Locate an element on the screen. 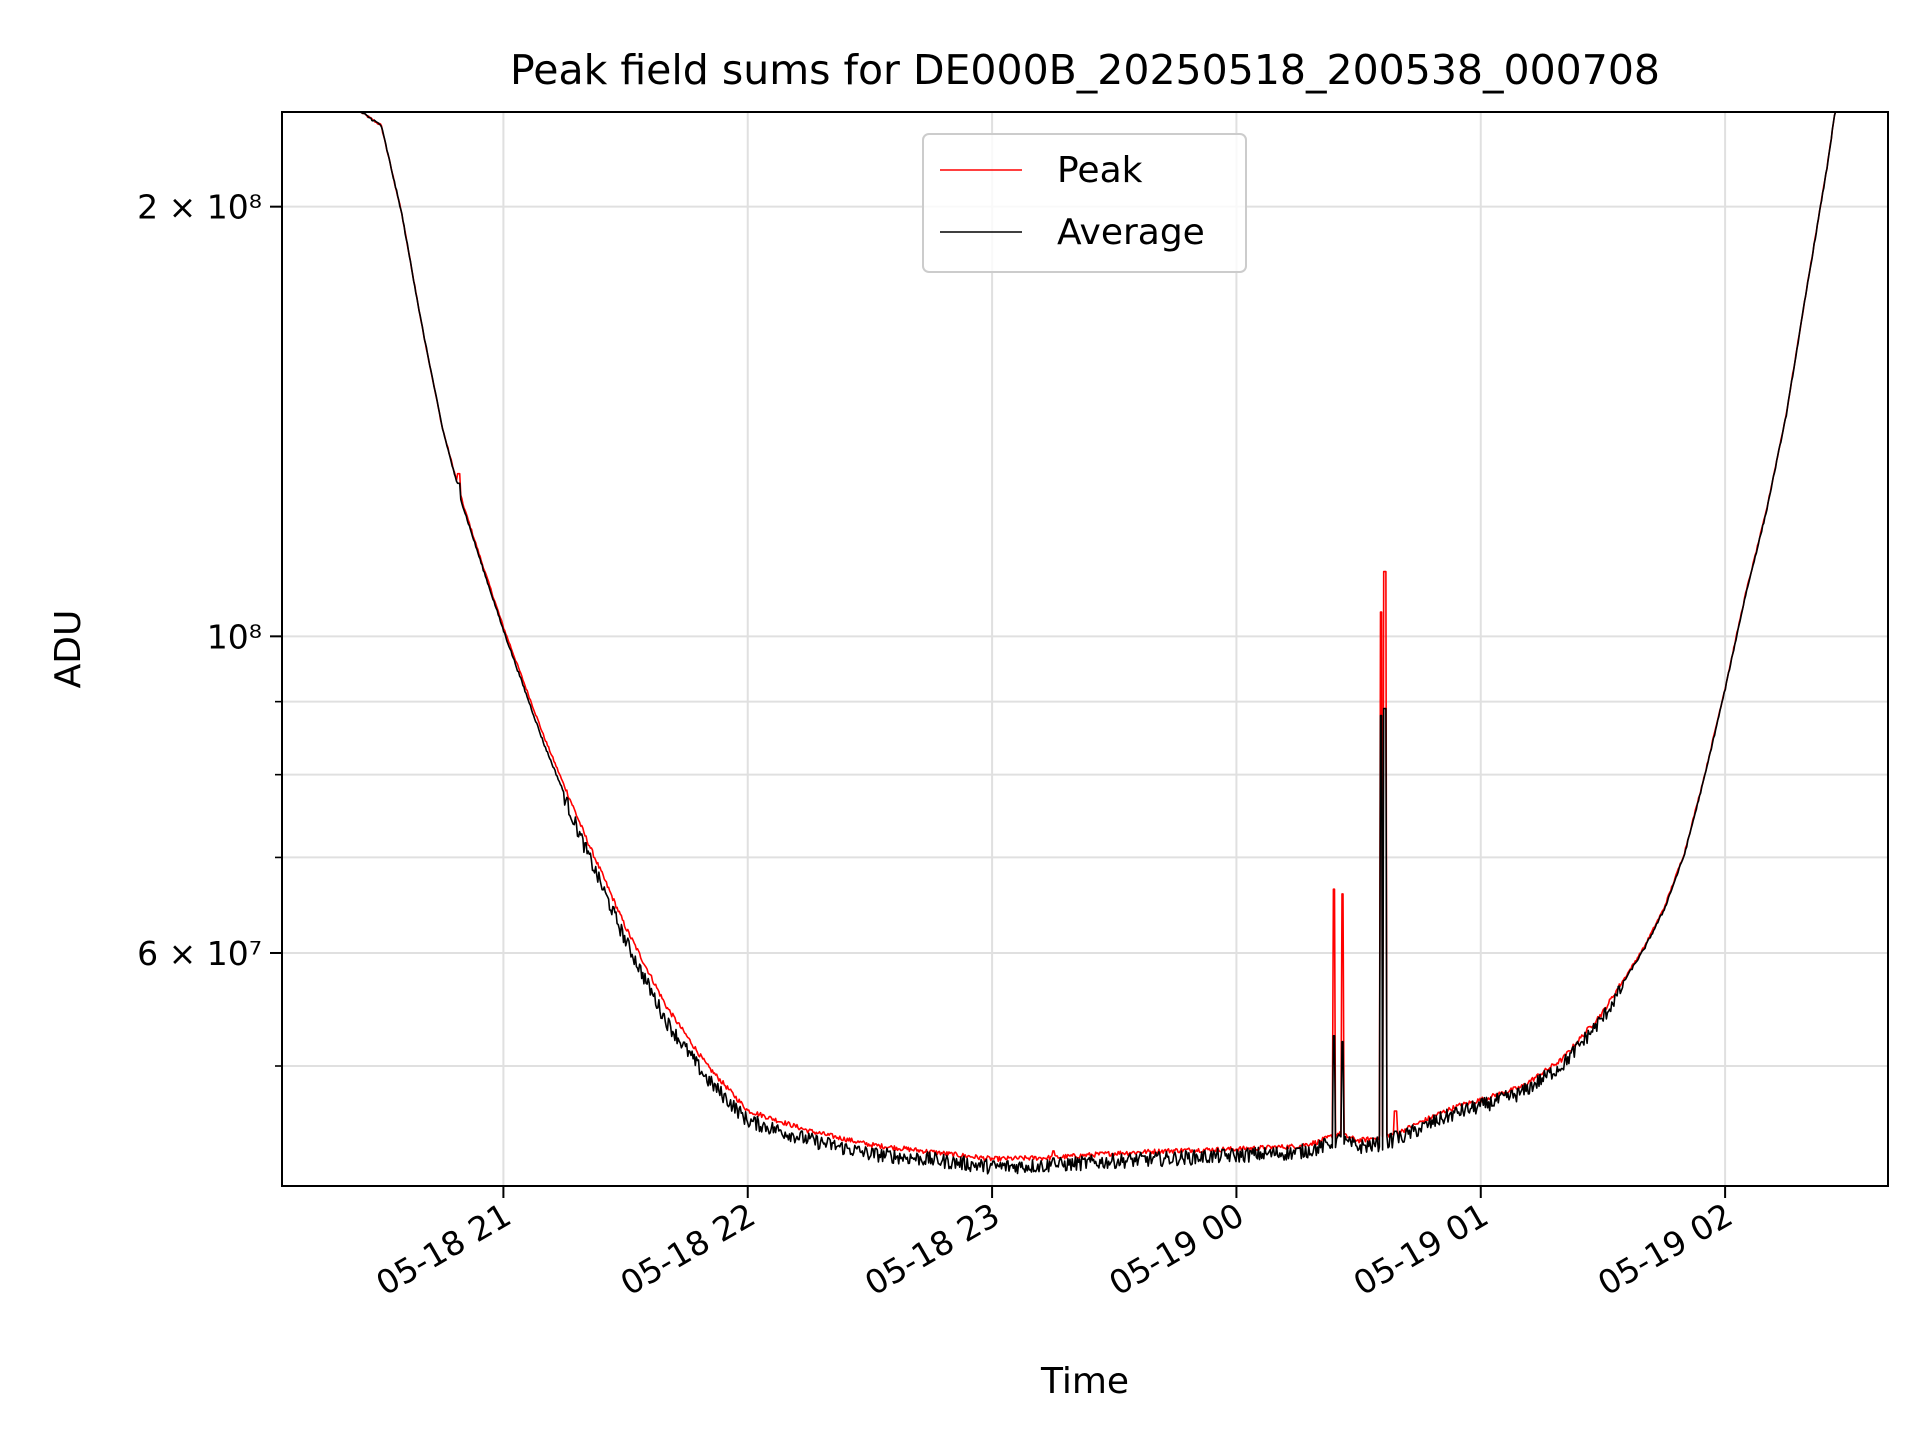  legend-label-average: Average is located at coordinates (1131, 232).